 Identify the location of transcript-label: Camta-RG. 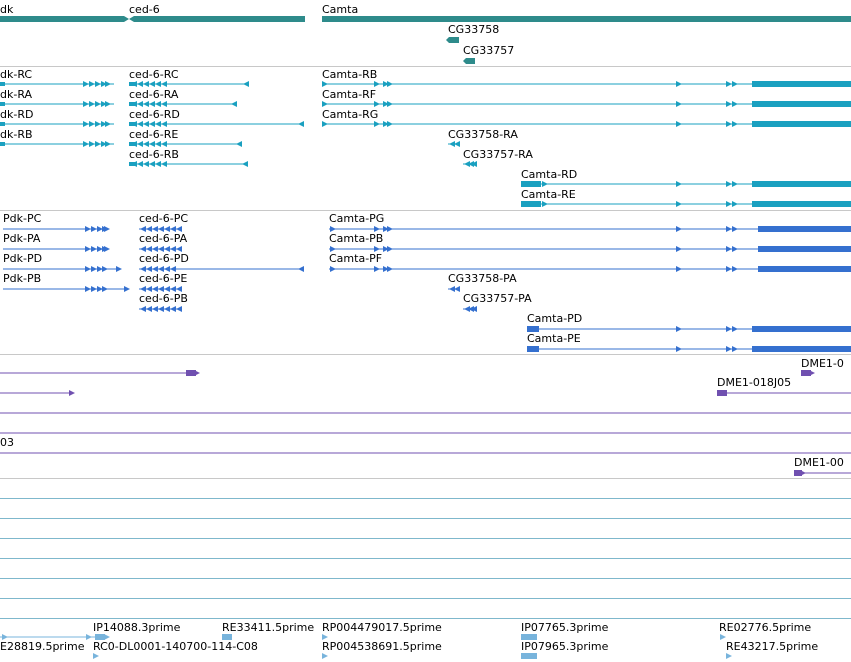
(350, 114).